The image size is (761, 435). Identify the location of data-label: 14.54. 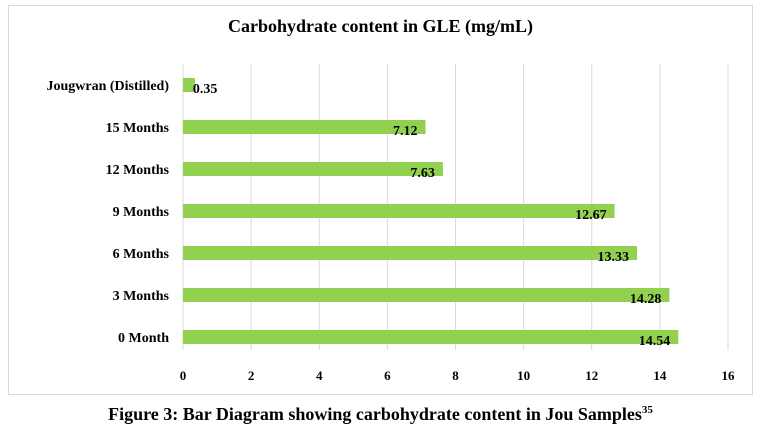
(655, 341).